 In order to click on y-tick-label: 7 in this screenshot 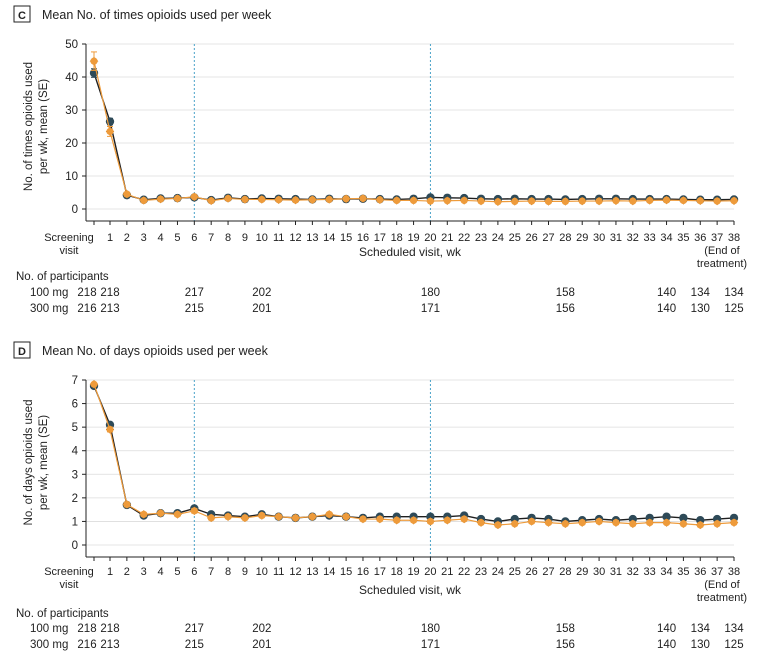, I will do `click(75, 381)`.